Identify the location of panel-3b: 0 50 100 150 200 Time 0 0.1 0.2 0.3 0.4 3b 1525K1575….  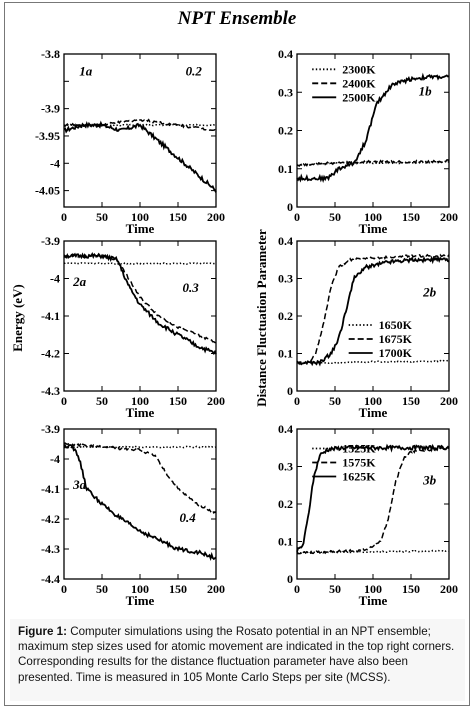
(368, 515).